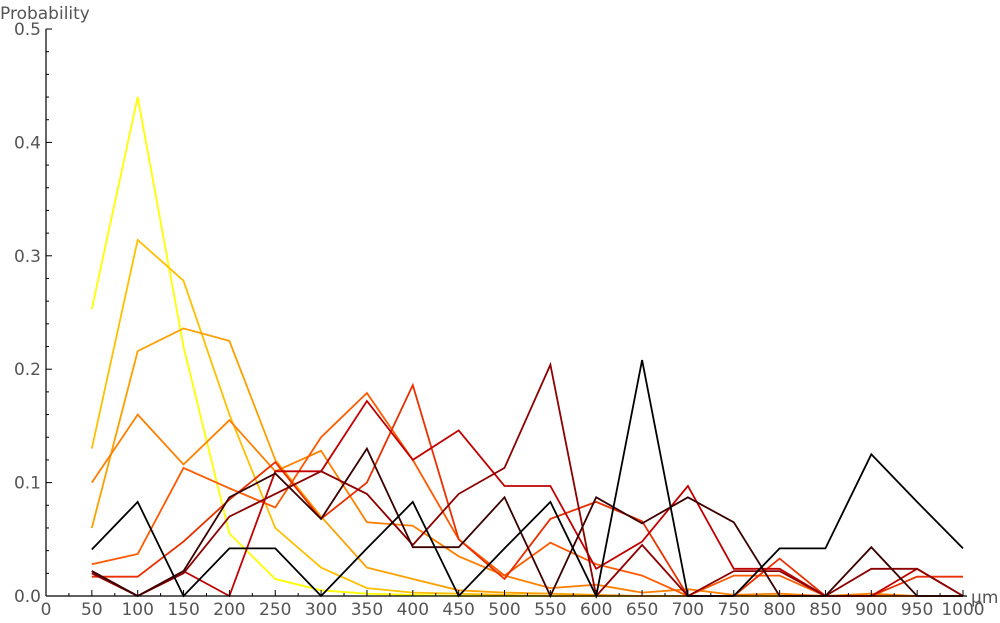  What do you see at coordinates (27, 143) in the screenshot?
I see `y-tick-label: 0.4` at bounding box center [27, 143].